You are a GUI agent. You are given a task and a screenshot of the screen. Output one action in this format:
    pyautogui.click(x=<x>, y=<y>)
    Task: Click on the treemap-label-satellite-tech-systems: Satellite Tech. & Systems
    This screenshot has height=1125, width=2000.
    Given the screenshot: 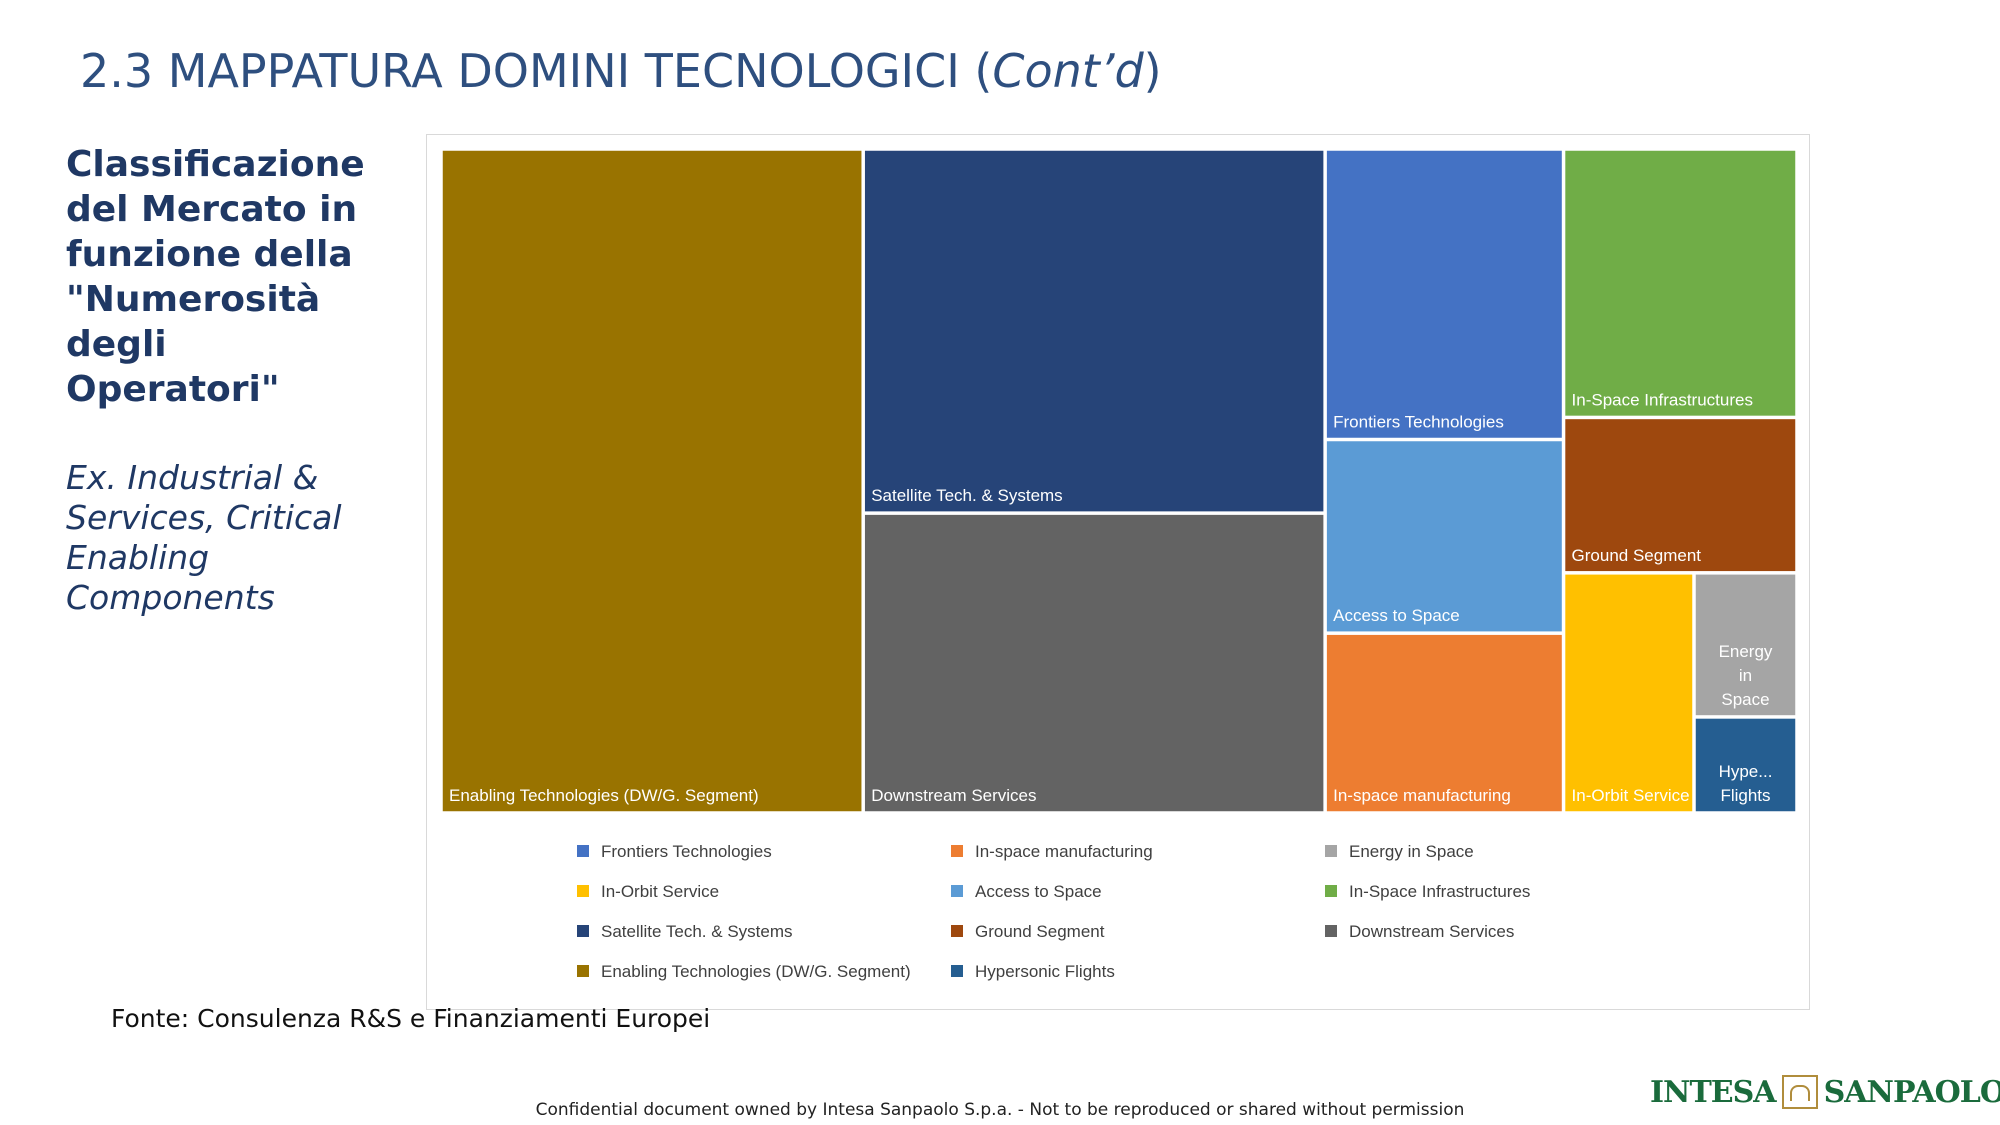 What is the action you would take?
    pyautogui.click(x=966, y=495)
    